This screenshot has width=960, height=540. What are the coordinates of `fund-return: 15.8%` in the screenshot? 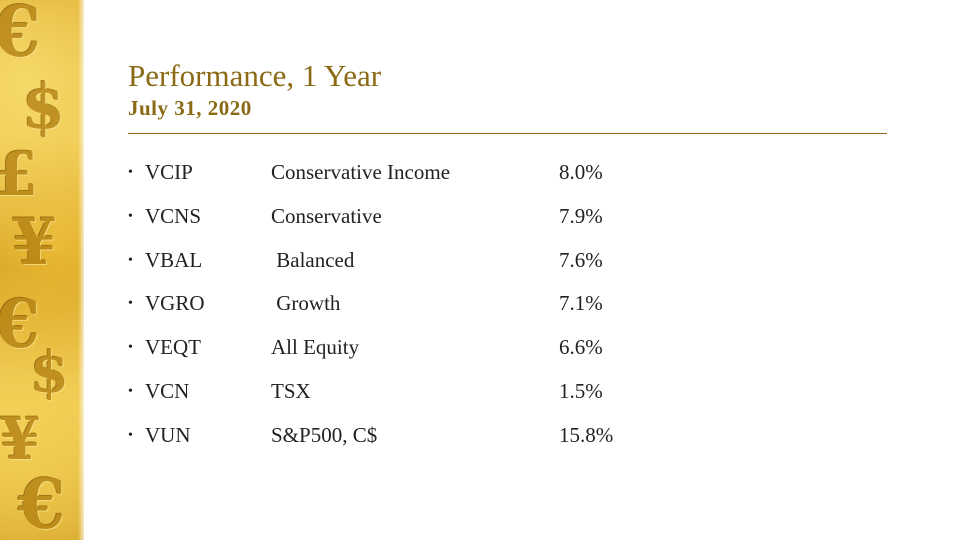 It's located at (586, 434).